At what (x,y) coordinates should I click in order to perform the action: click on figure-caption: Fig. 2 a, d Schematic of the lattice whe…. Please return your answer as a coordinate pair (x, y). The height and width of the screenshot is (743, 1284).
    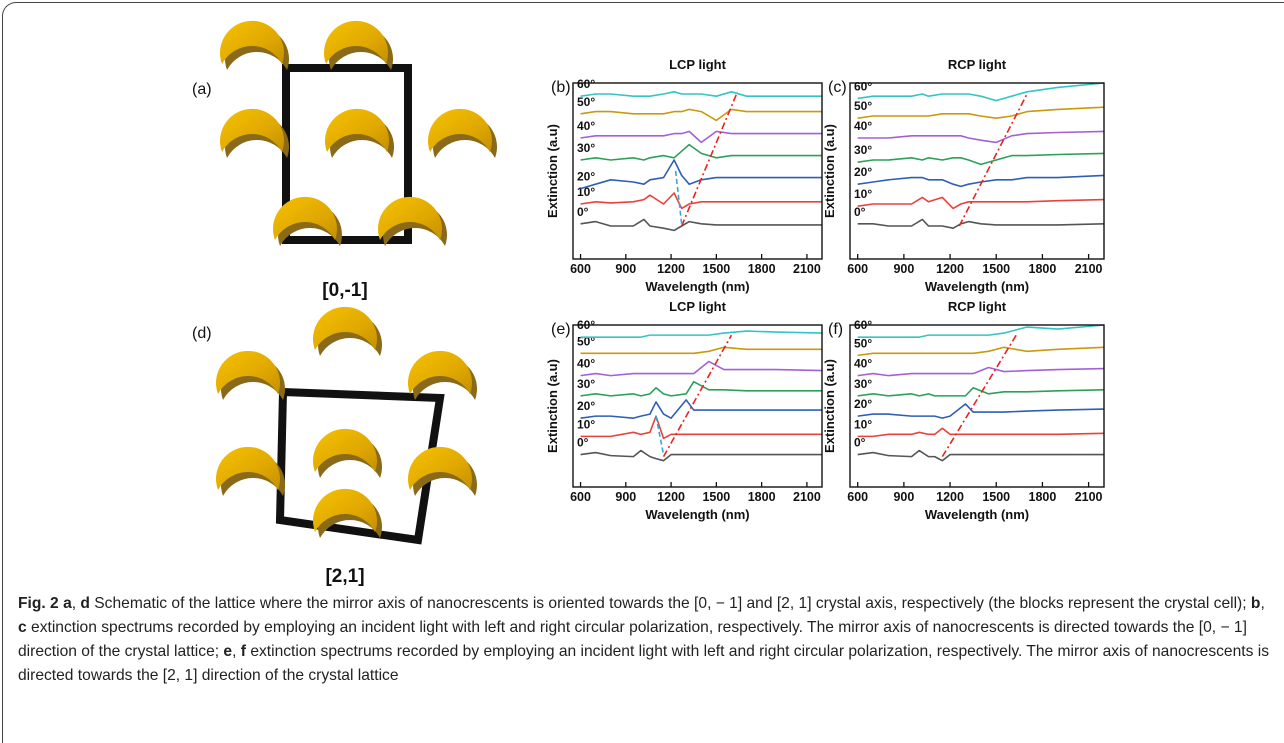
    Looking at the image, I should click on (644, 640).